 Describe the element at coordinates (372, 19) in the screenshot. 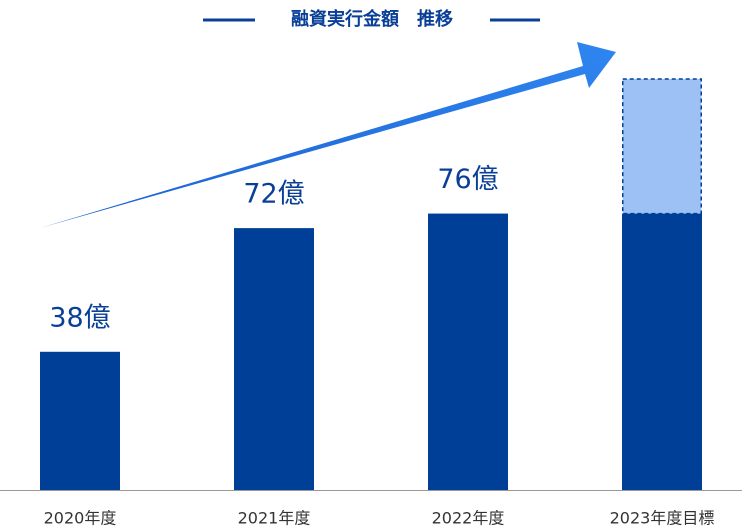

I see `chart-title: 融資実行金額 推移` at that location.